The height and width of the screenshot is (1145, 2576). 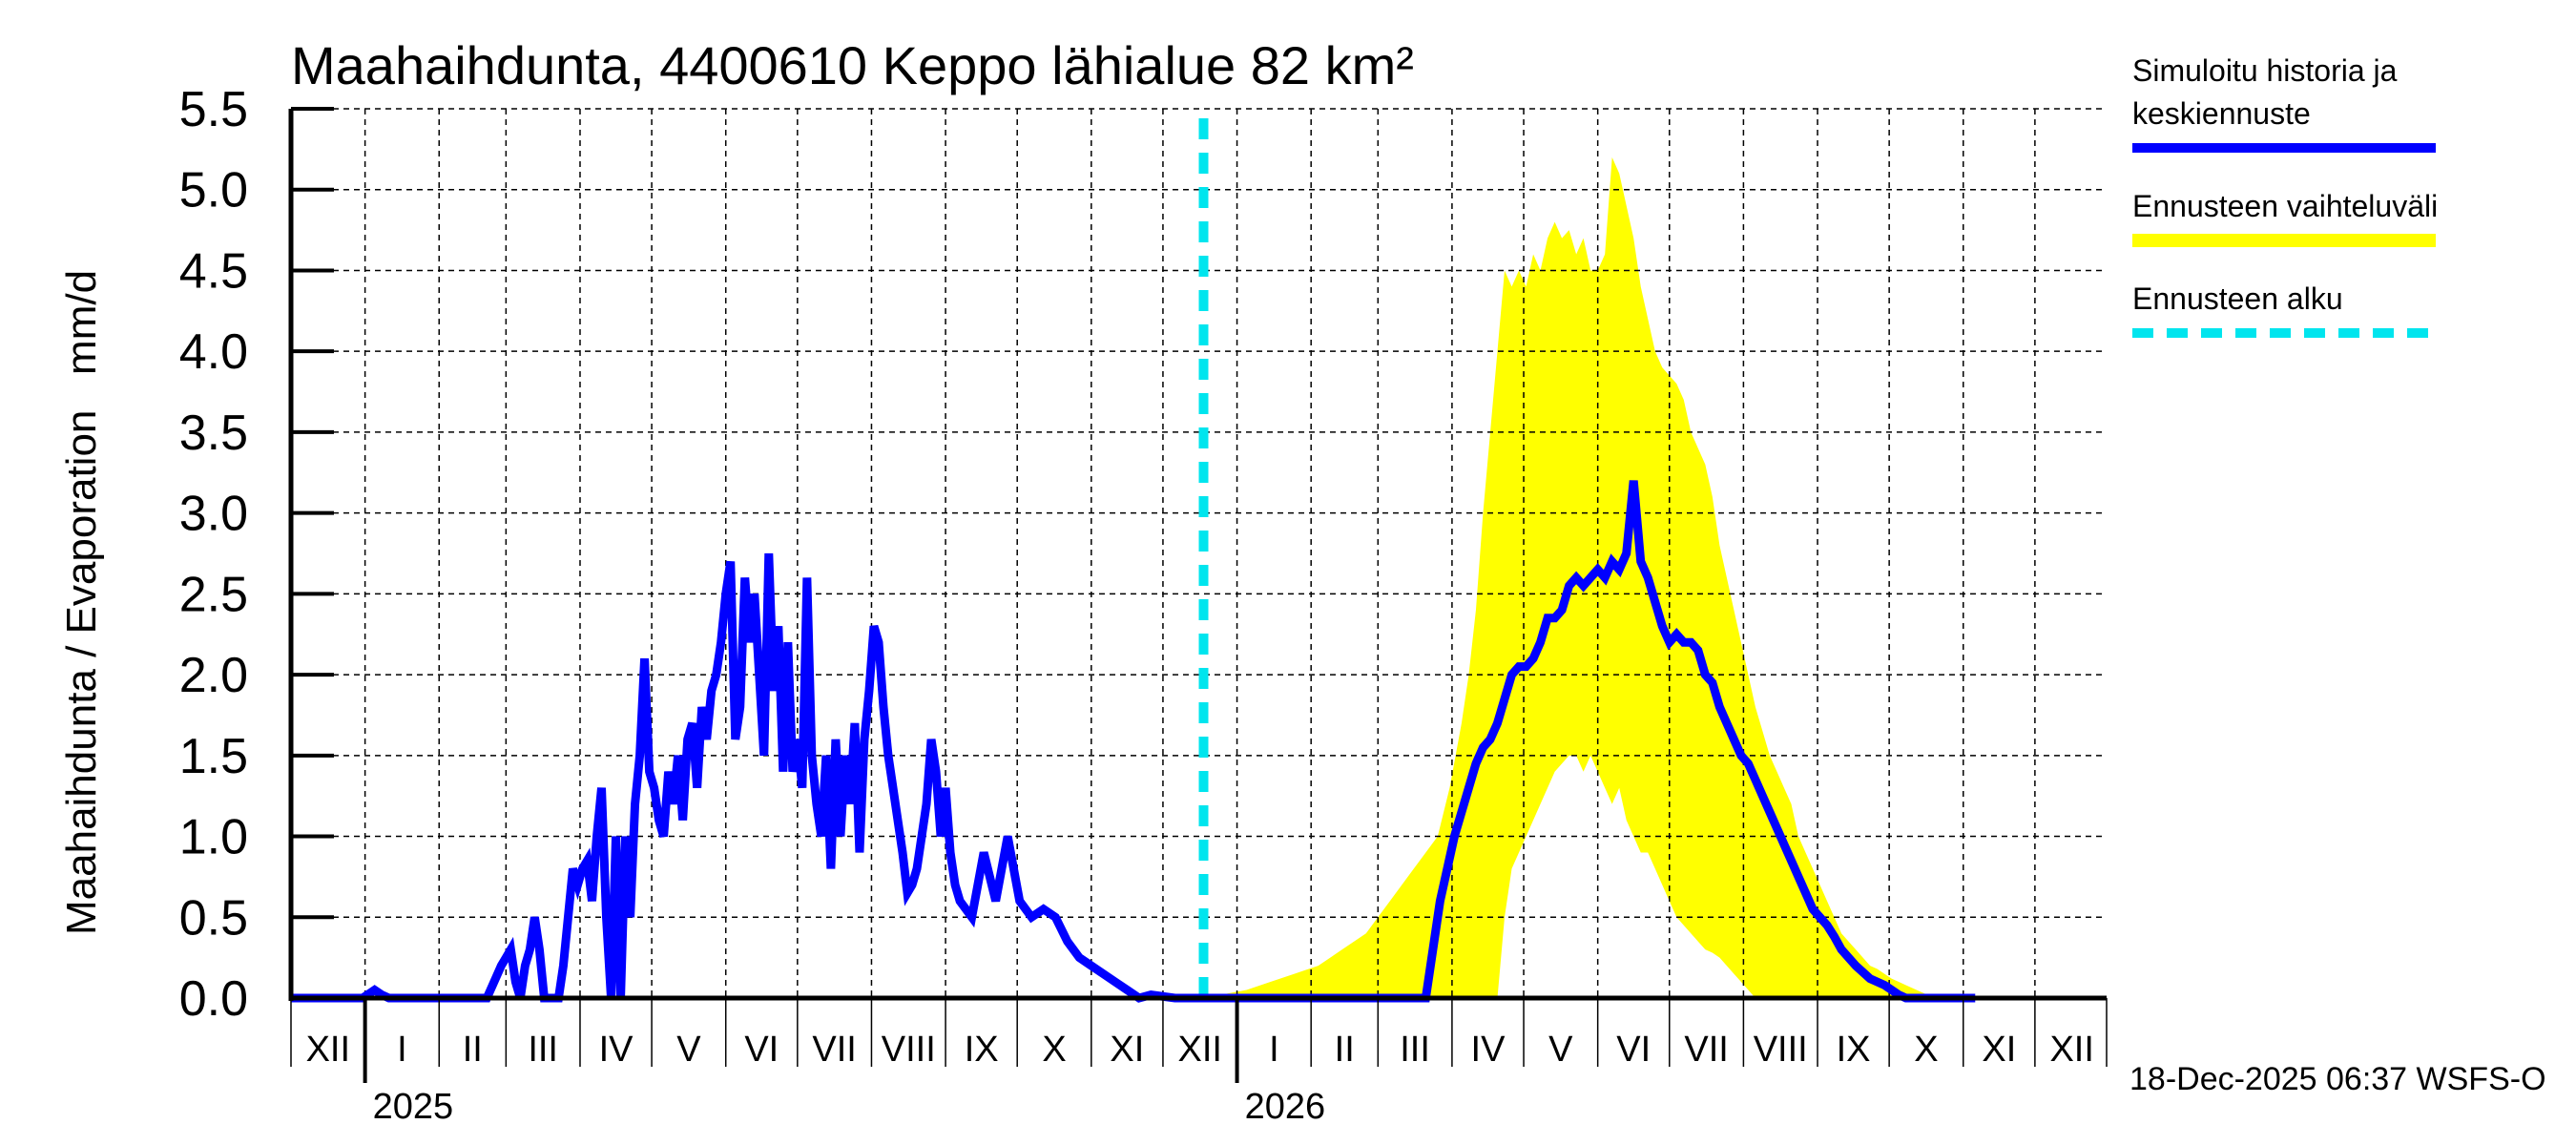 I want to click on legend-label: Ennusteen alku, so click(x=2237, y=298).